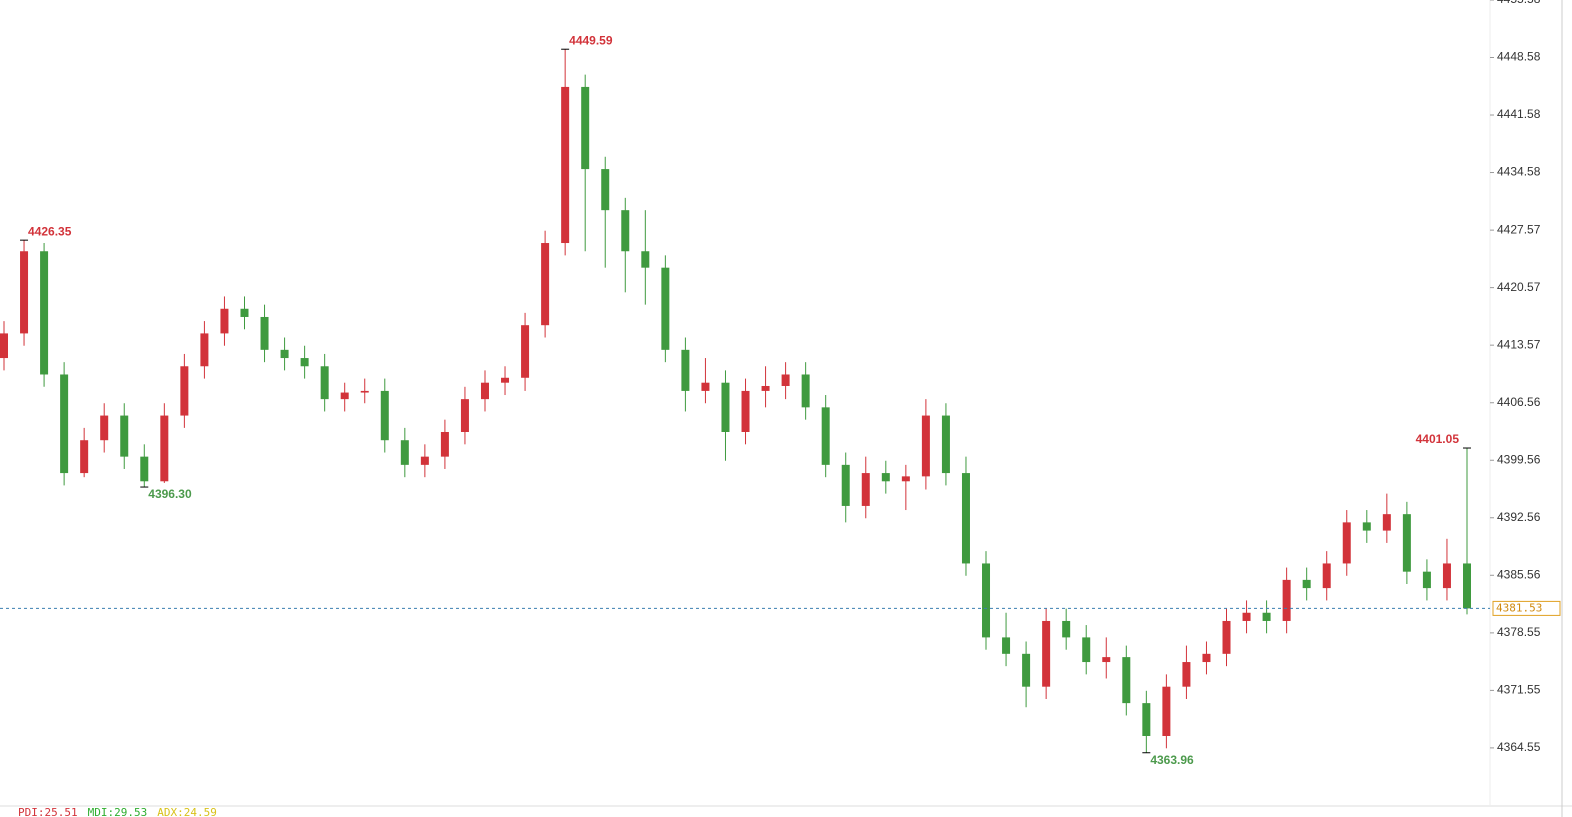 The width and height of the screenshot is (1572, 817). What do you see at coordinates (1519, 574) in the screenshot?
I see `y-tick-label: 4385.56` at bounding box center [1519, 574].